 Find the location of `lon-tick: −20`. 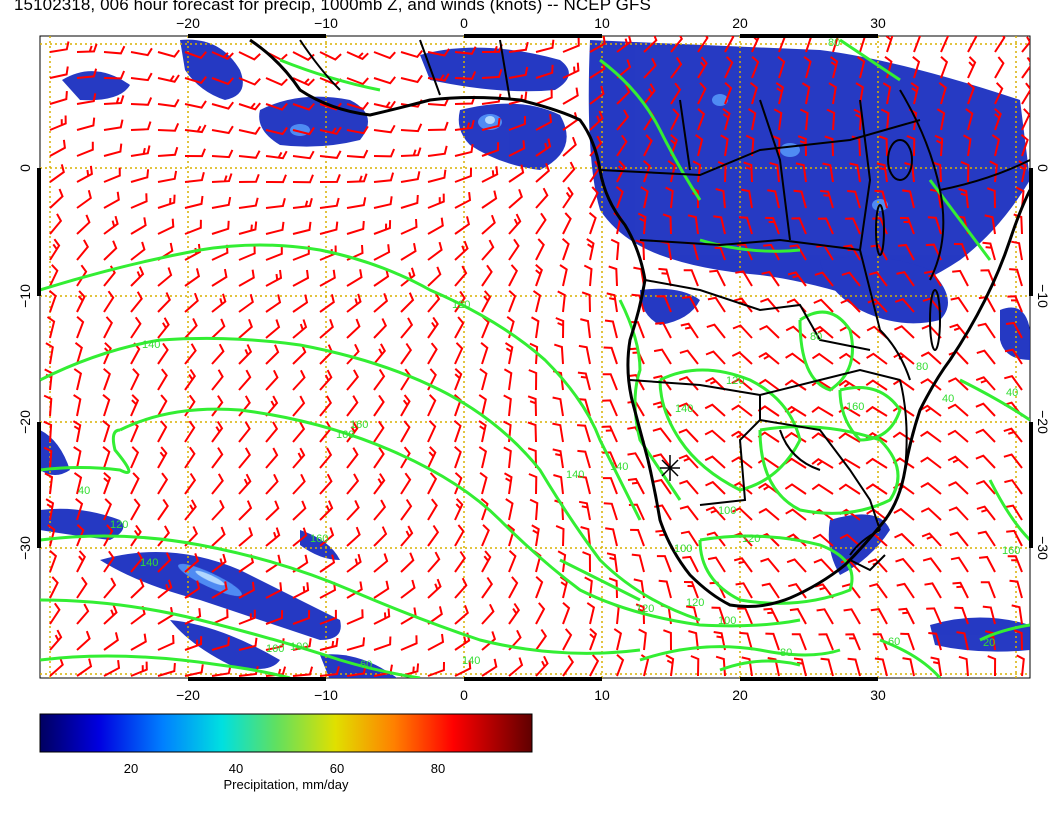

lon-tick: −20 is located at coordinates (188, 695).